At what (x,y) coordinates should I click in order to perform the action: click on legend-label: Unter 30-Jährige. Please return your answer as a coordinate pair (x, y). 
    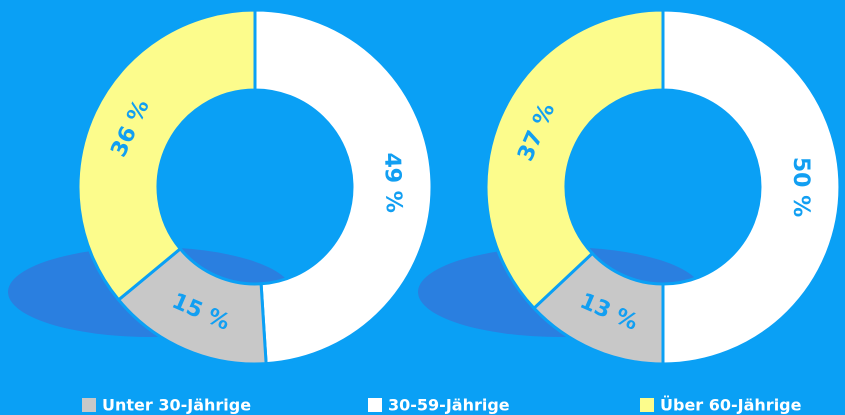
    Looking at the image, I should click on (176, 405).